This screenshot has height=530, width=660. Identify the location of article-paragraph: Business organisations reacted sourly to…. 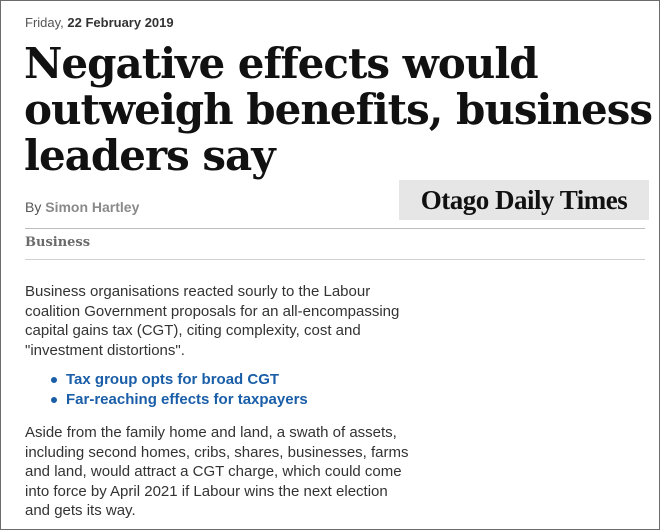
(212, 321).